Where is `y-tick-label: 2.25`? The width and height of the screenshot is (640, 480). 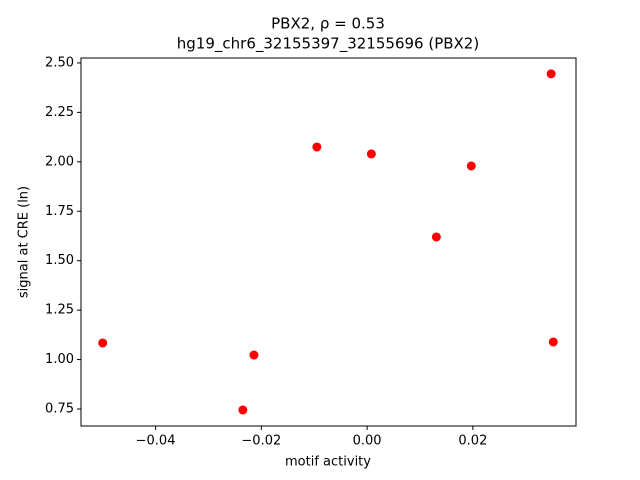
y-tick-label: 2.25 is located at coordinates (59, 112).